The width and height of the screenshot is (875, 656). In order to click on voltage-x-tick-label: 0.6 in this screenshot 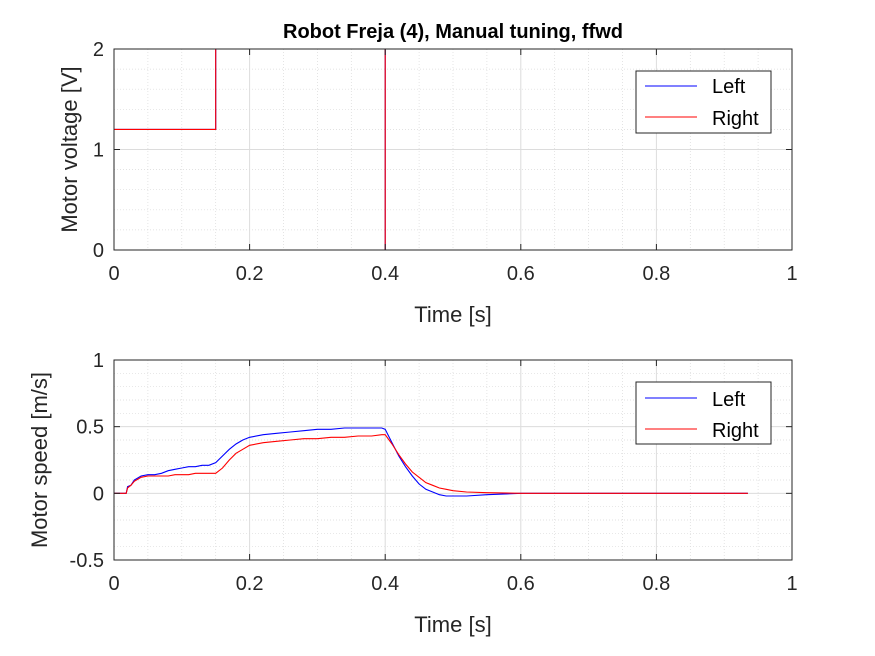, I will do `click(521, 274)`.